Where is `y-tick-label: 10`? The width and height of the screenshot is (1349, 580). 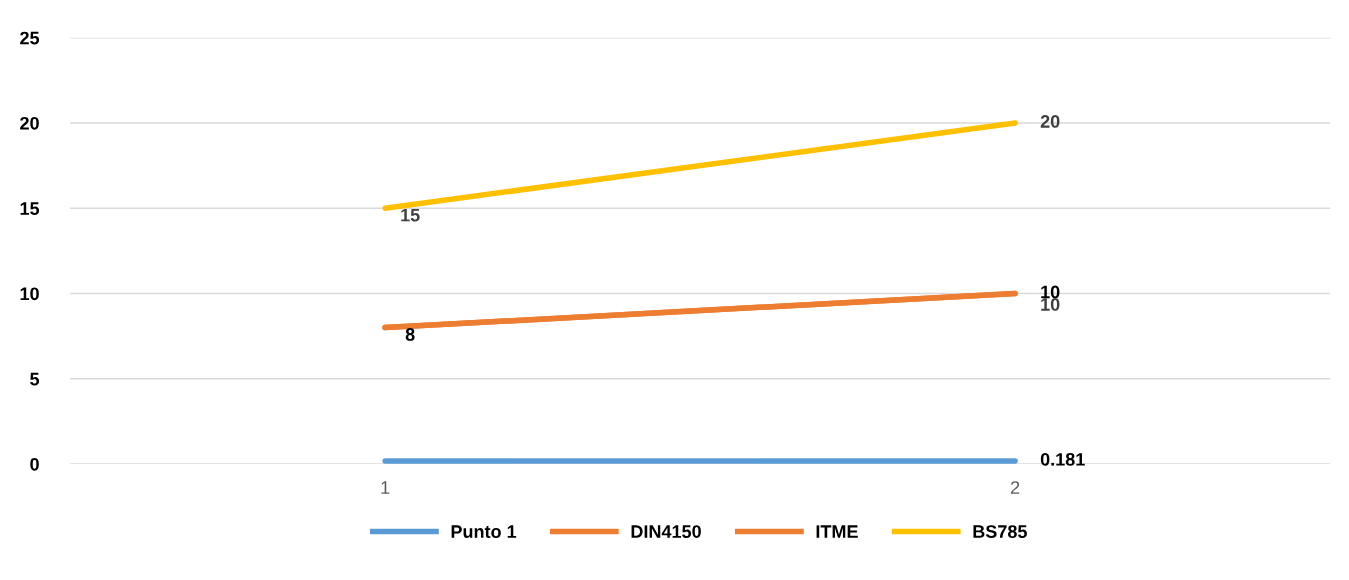 y-tick-label: 10 is located at coordinates (29, 294).